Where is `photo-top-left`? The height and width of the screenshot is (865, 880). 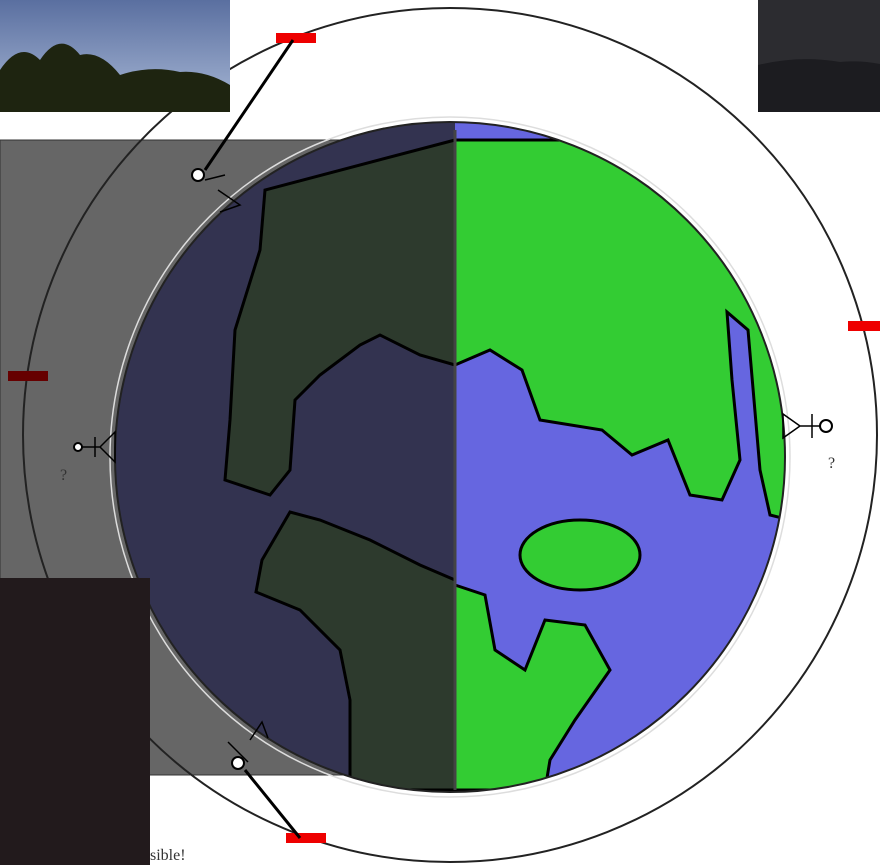 photo-top-left is located at coordinates (115, 56).